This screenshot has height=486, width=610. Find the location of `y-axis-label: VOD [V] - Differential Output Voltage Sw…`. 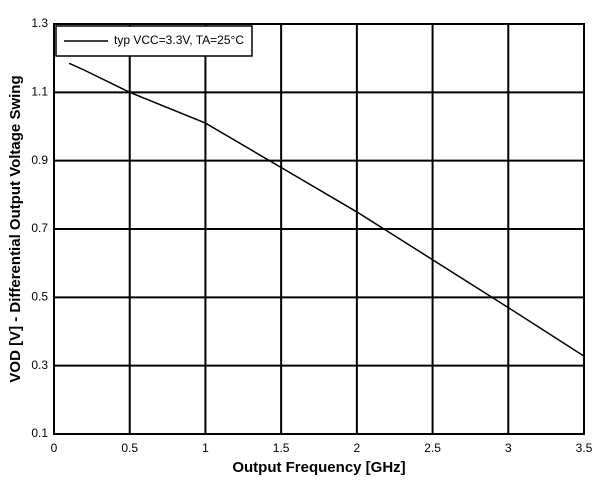

y-axis-label: VOD [V] - Differential Output Voltage Sw… is located at coordinates (15, 228).